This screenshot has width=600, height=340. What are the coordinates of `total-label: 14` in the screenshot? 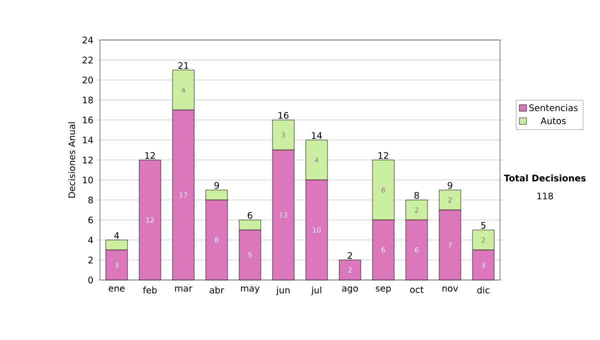 It's located at (317, 135).